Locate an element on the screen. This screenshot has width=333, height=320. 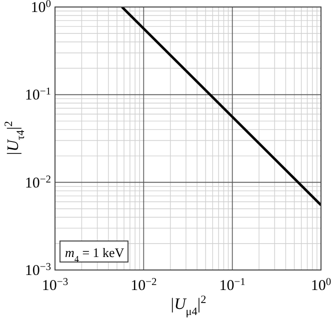
x-tick-label: 10$^{−3}$ is located at coordinates (55, 285).